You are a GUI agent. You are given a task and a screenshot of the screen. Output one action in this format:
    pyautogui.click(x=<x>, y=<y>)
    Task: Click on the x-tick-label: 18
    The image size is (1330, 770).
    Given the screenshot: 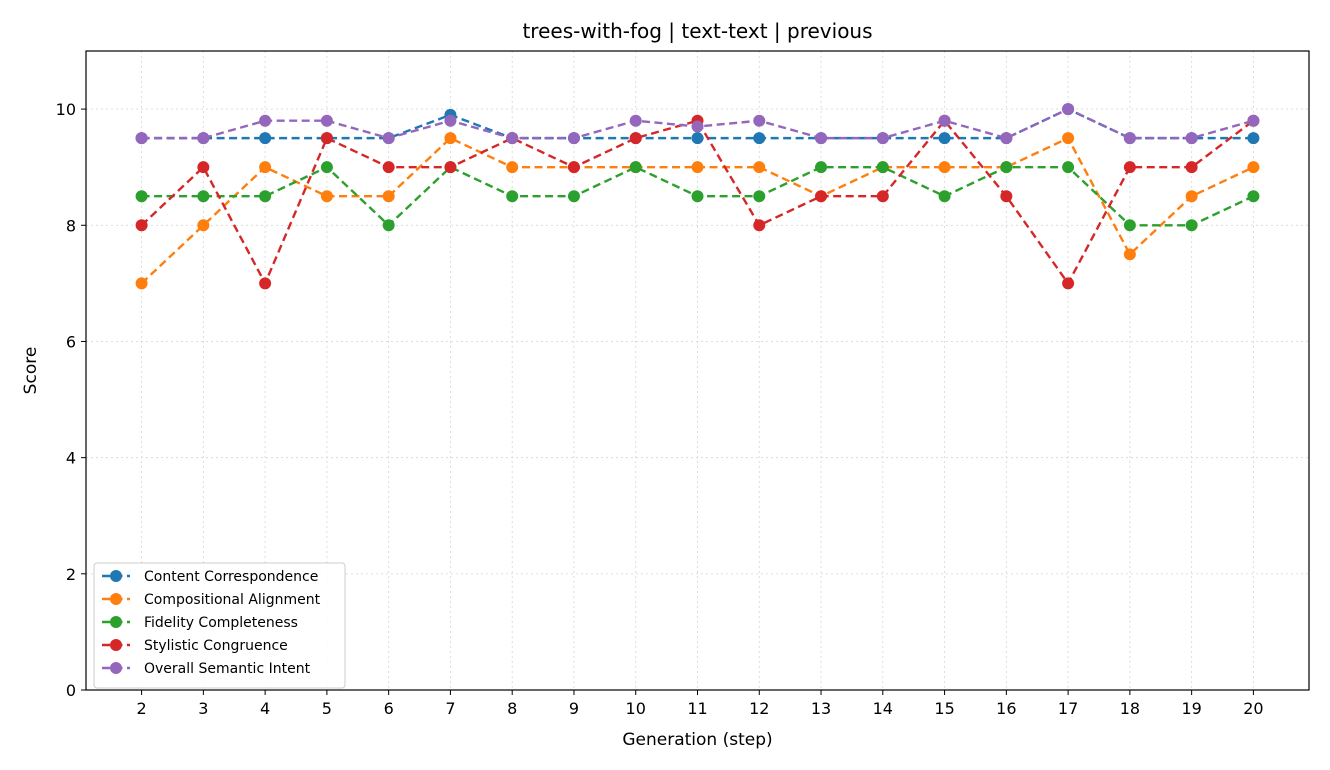 What is the action you would take?
    pyautogui.click(x=1130, y=708)
    